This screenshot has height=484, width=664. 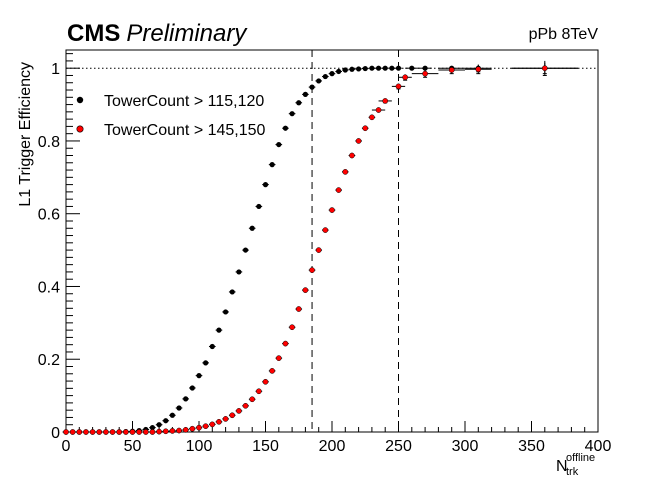 I want to click on x-tick-label: 150, so click(x=265, y=446).